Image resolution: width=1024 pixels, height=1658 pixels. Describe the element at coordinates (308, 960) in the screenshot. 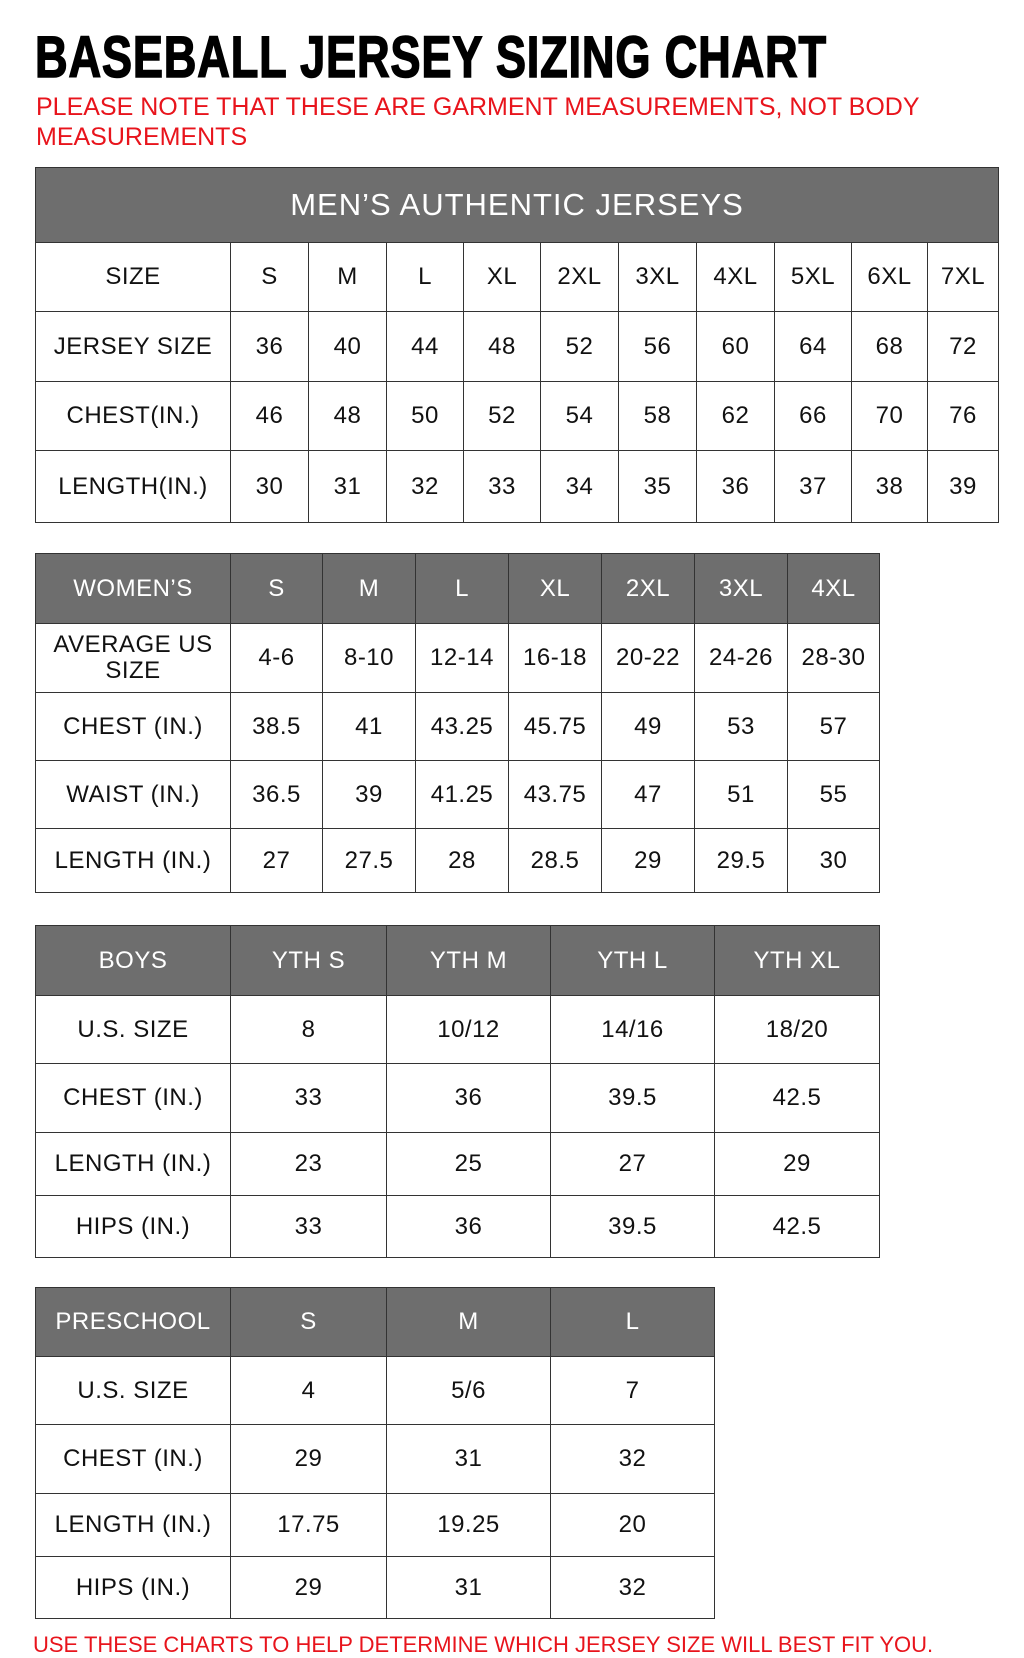

I see `table-cell: YTH S` at that location.